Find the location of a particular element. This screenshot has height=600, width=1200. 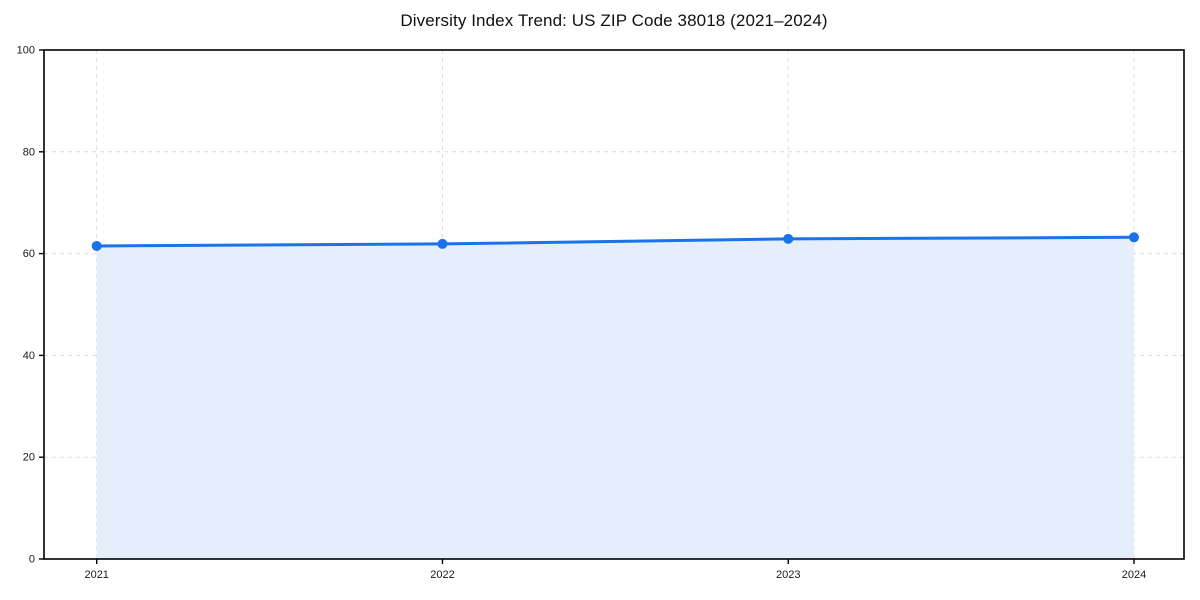

y-tick-label: 80 is located at coordinates (29, 152).